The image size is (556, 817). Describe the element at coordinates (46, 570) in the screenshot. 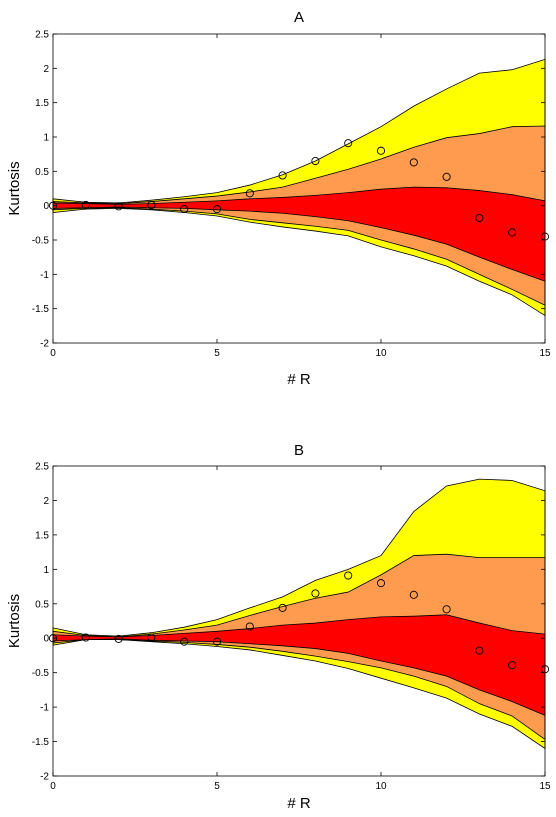

I see `panel-b-ytick-label: 1` at that location.